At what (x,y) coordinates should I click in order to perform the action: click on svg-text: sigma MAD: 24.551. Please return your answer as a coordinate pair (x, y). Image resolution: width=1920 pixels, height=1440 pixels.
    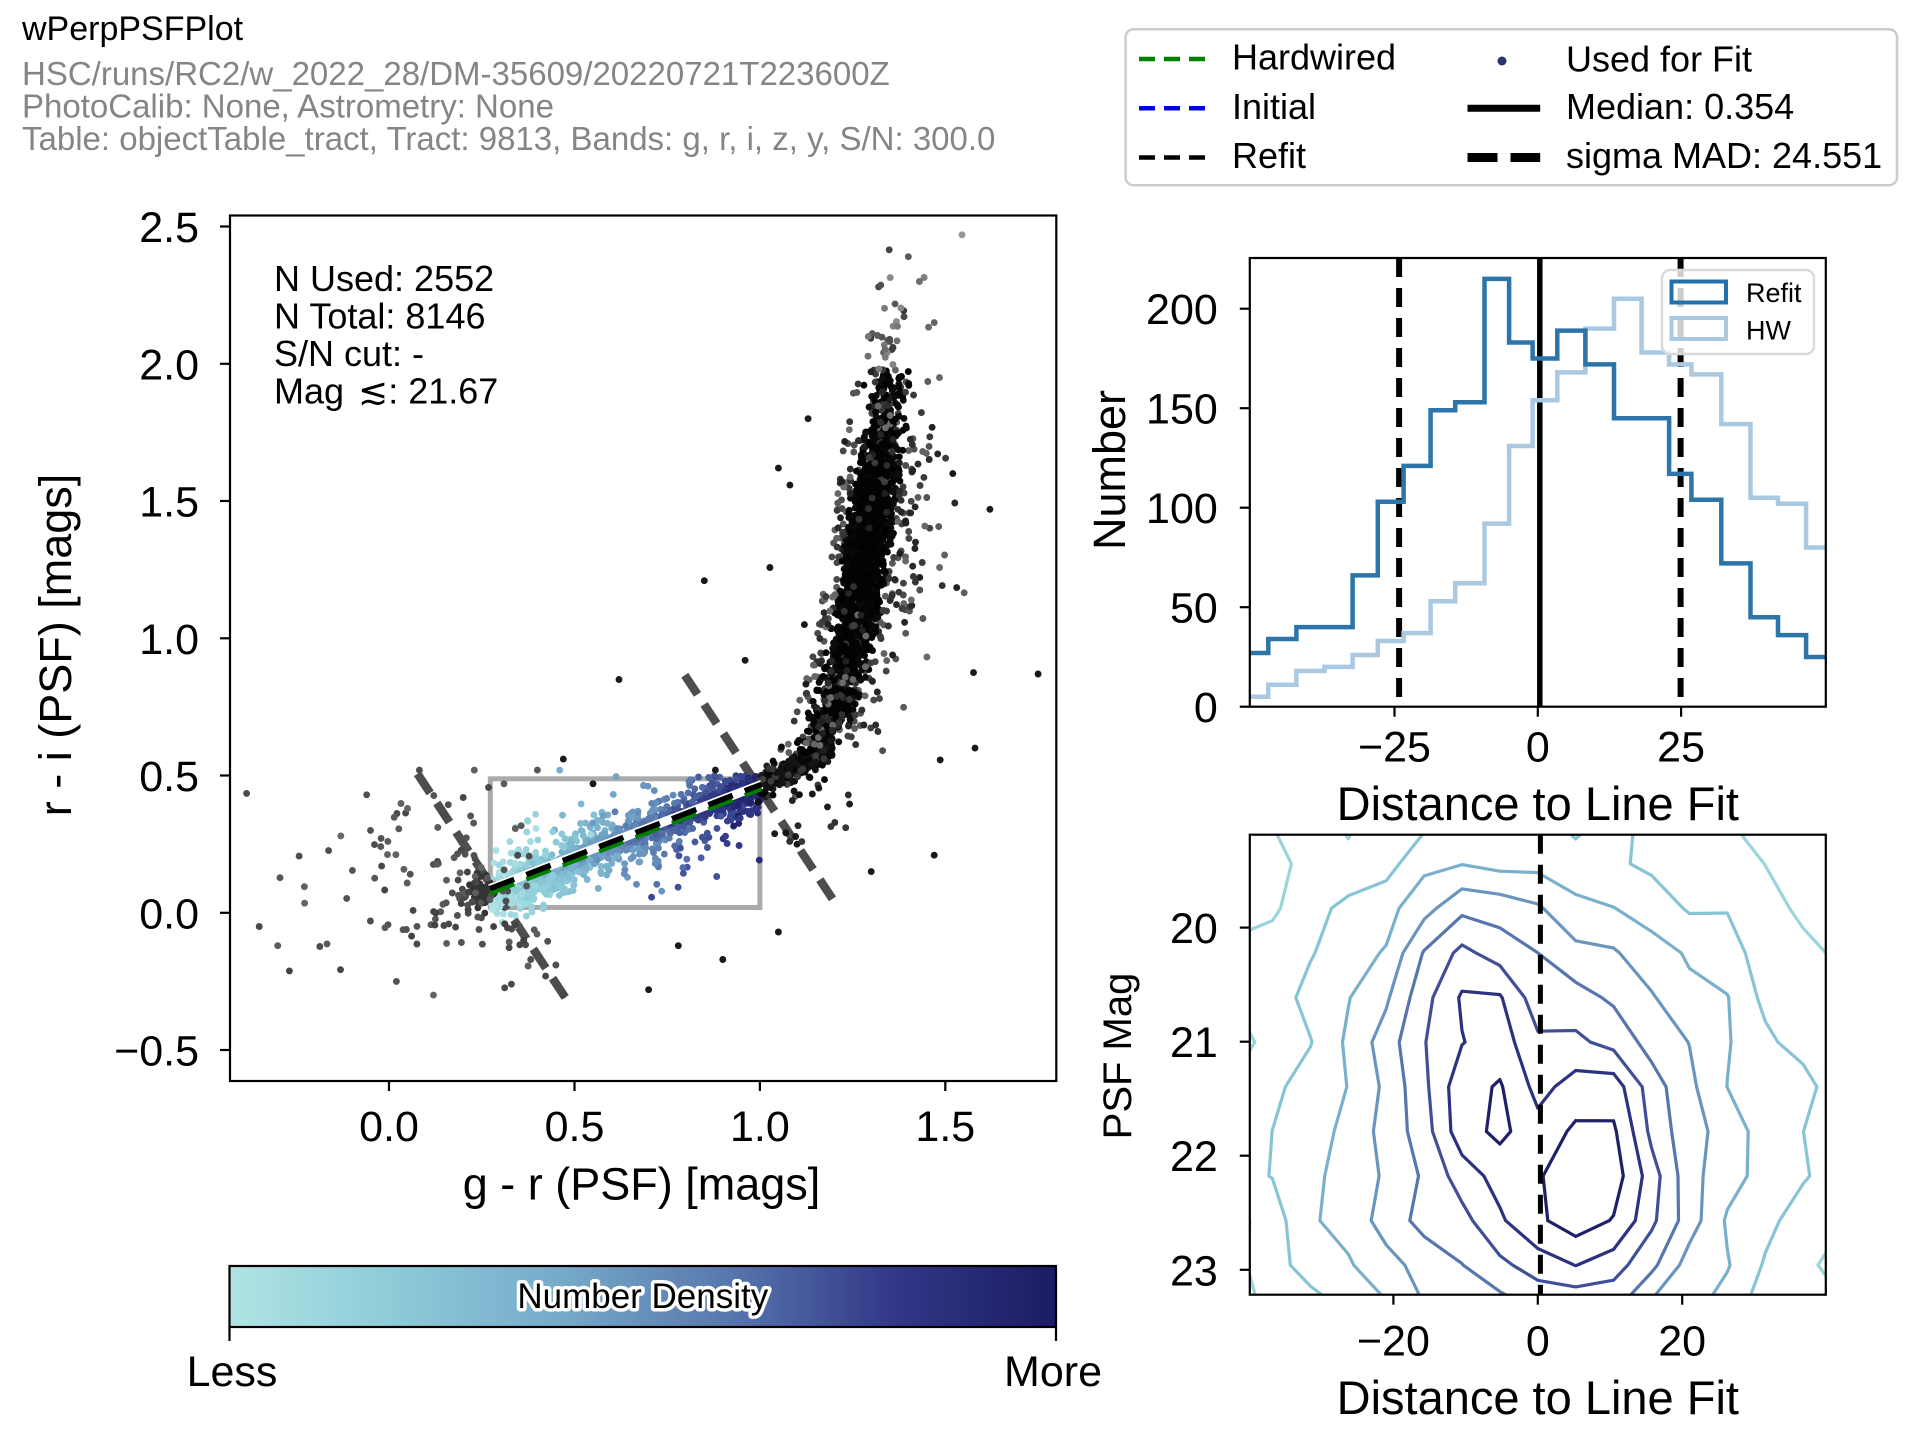
    Looking at the image, I should click on (1724, 155).